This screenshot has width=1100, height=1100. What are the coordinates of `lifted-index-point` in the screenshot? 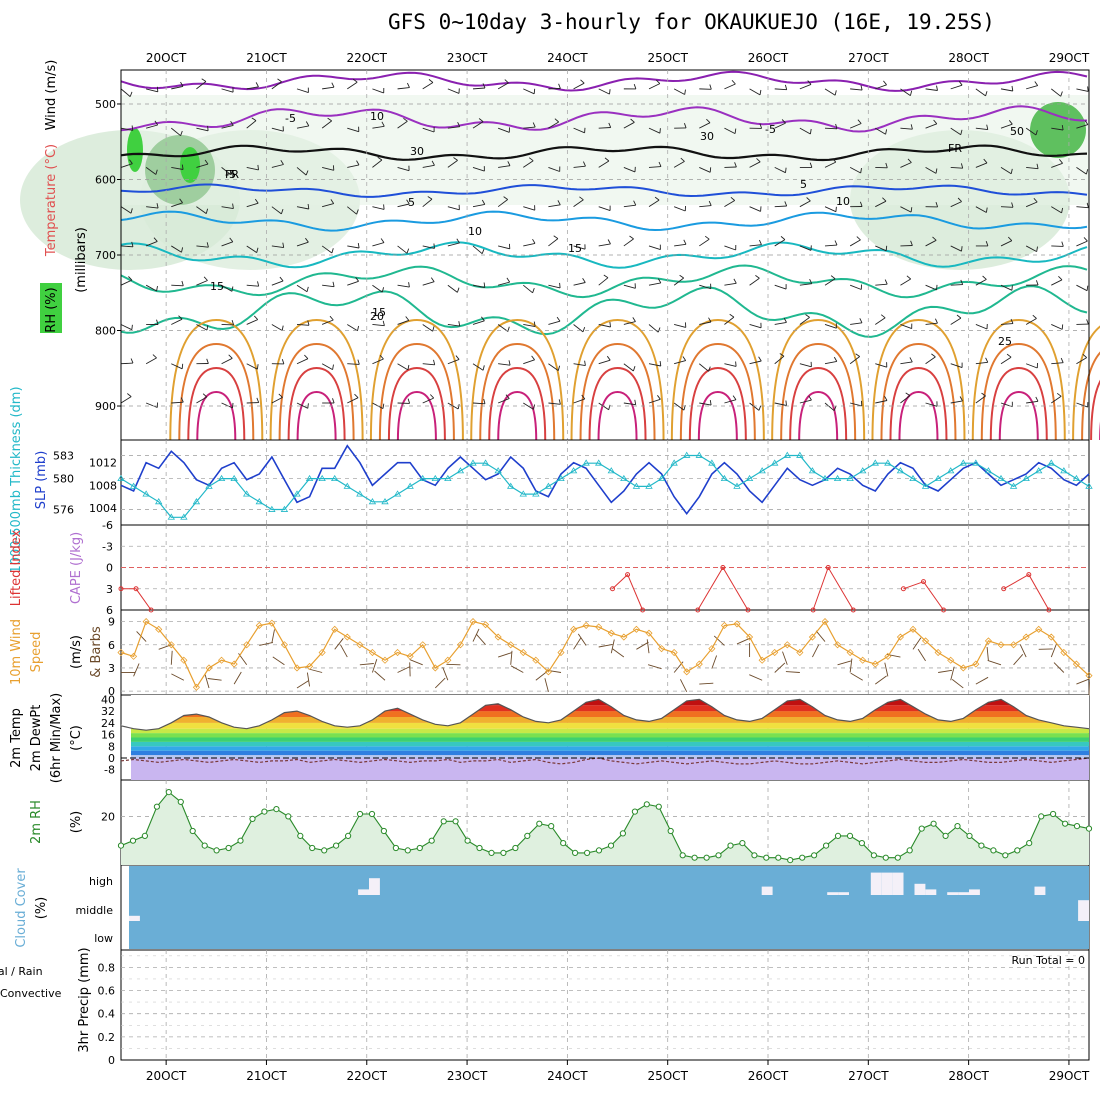 It's located at (923, 582).